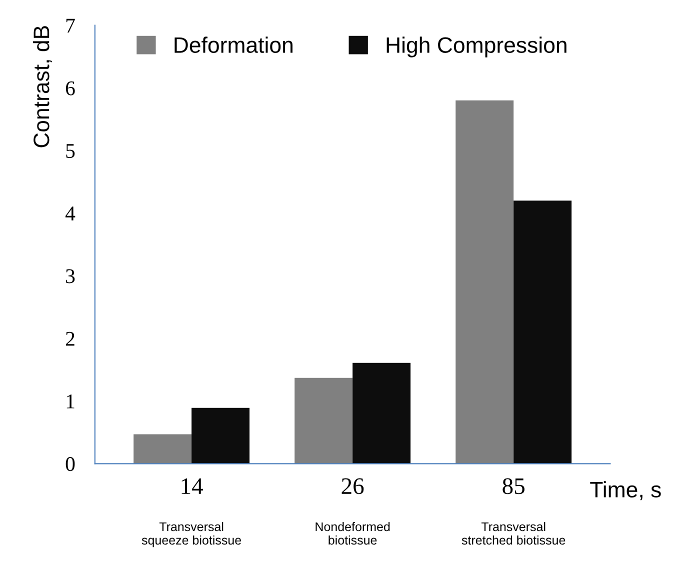  I want to click on text: Transversal squeeze biotissue, so click(192, 535).